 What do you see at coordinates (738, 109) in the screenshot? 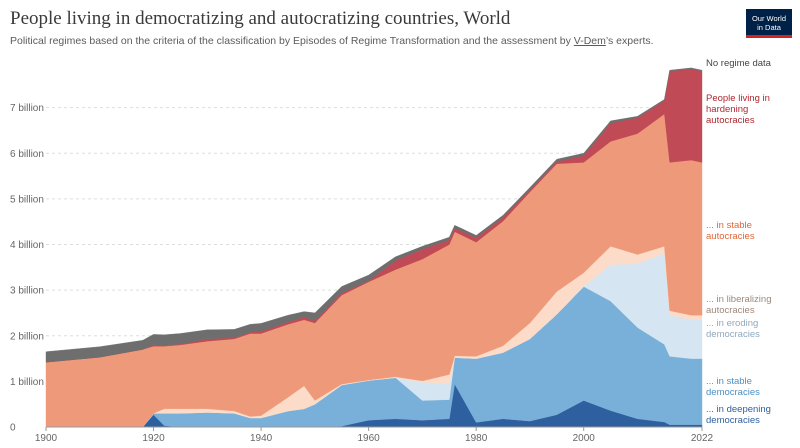
I see `series-label: People living in hardening autocracies` at bounding box center [738, 109].